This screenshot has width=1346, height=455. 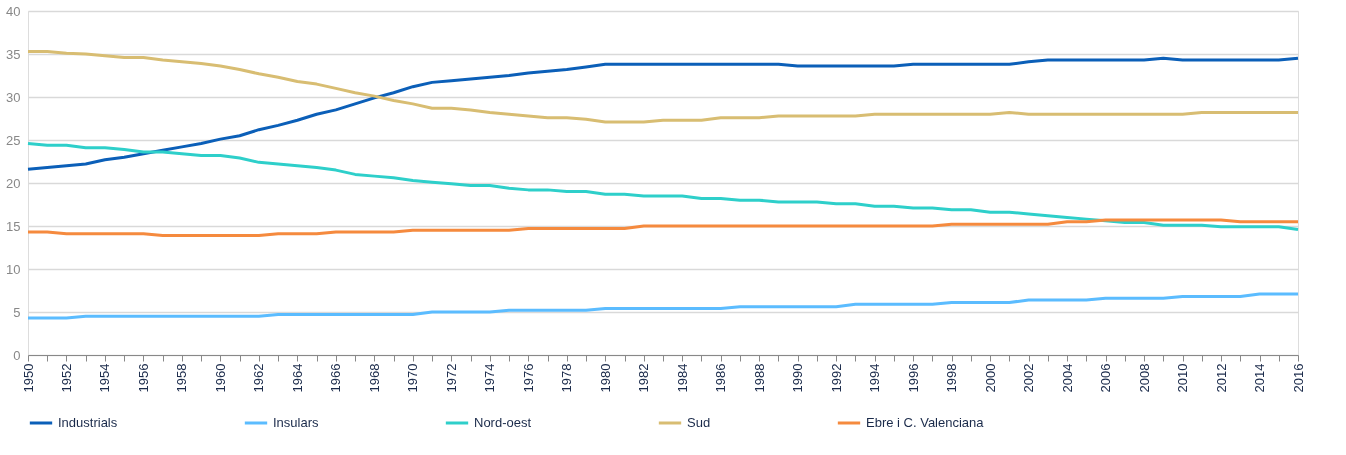 What do you see at coordinates (605, 378) in the screenshot?
I see `x-tick-label: 1980` at bounding box center [605, 378].